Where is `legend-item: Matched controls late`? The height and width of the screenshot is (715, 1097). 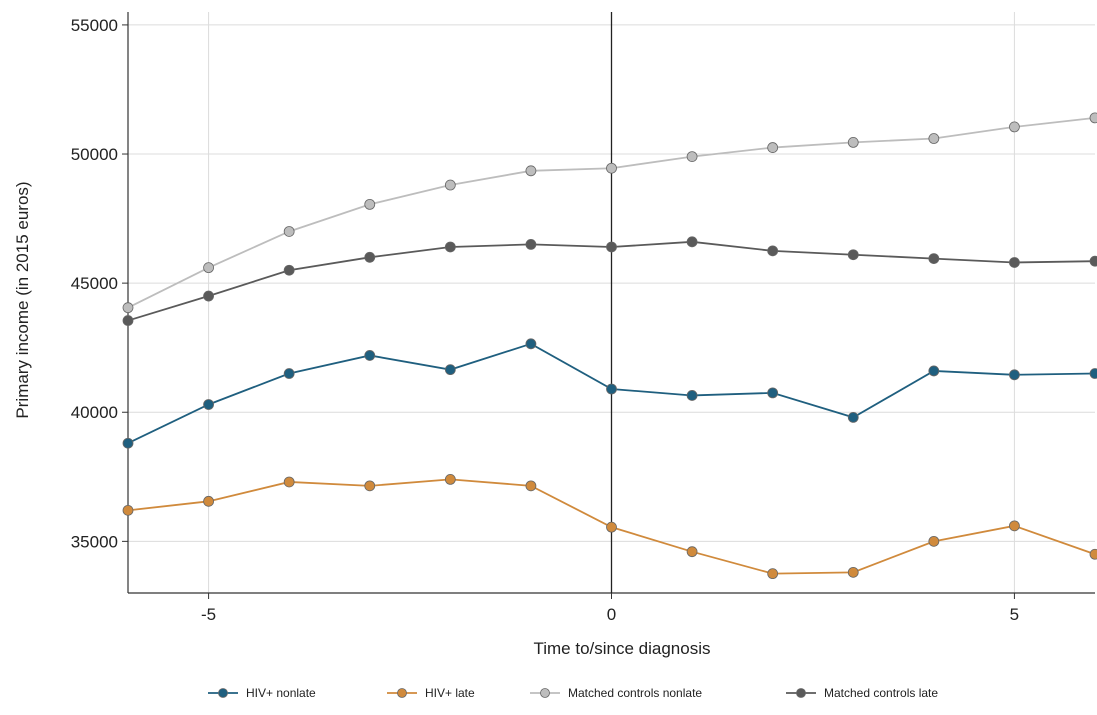
legend-item: Matched controls late is located at coordinates (862, 693).